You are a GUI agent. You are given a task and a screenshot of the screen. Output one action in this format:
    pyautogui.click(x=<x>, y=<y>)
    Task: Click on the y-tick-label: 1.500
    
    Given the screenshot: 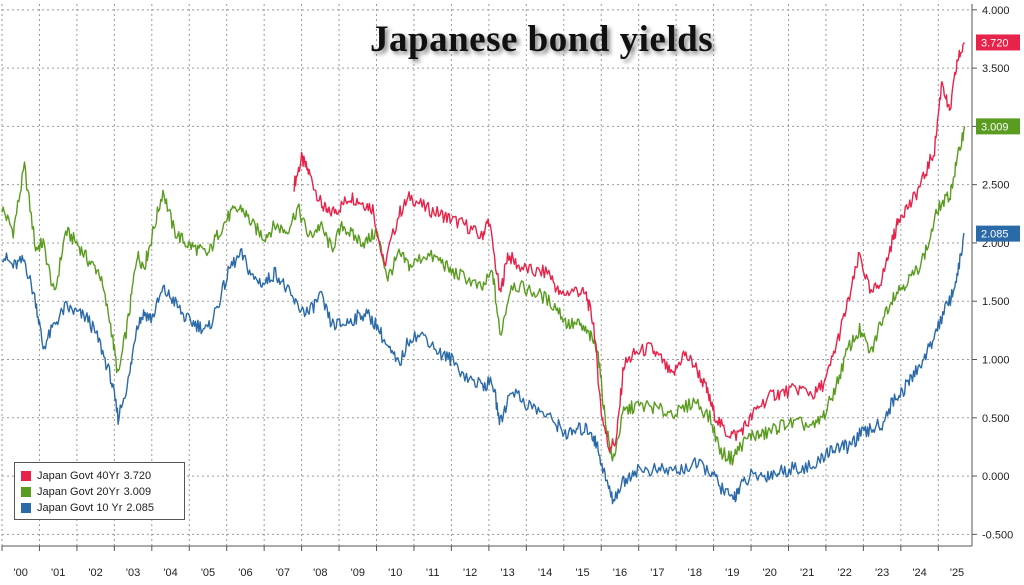 What is the action you would take?
    pyautogui.click(x=996, y=302)
    